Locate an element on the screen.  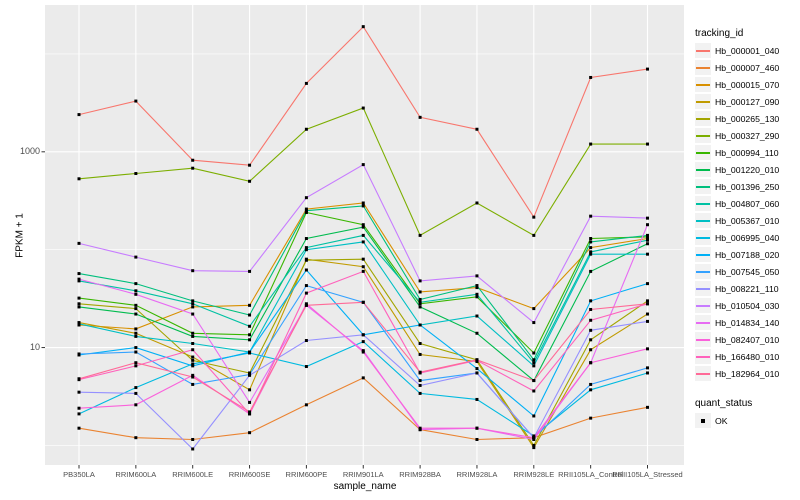
legend-item: Hb_006995_040 is located at coordinates (746, 237).